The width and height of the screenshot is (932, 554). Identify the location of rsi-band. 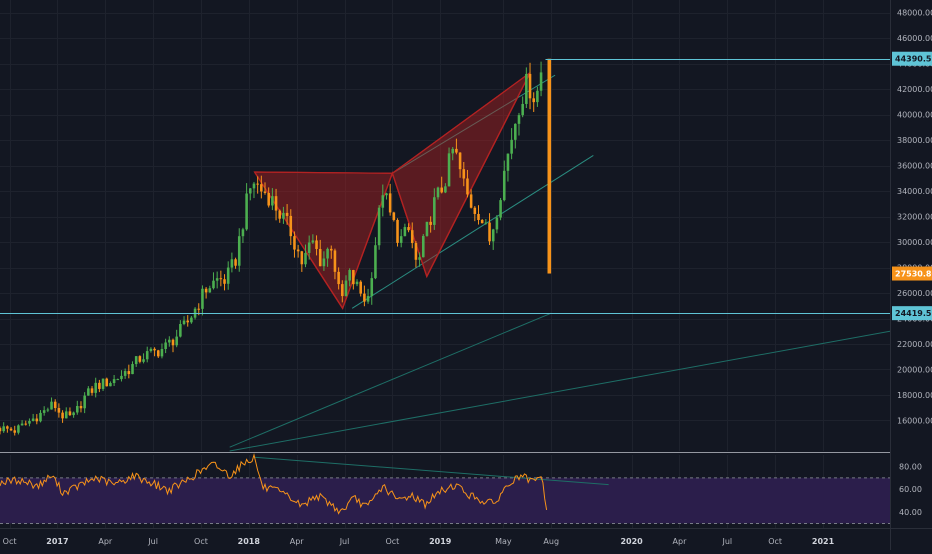
(445, 500).